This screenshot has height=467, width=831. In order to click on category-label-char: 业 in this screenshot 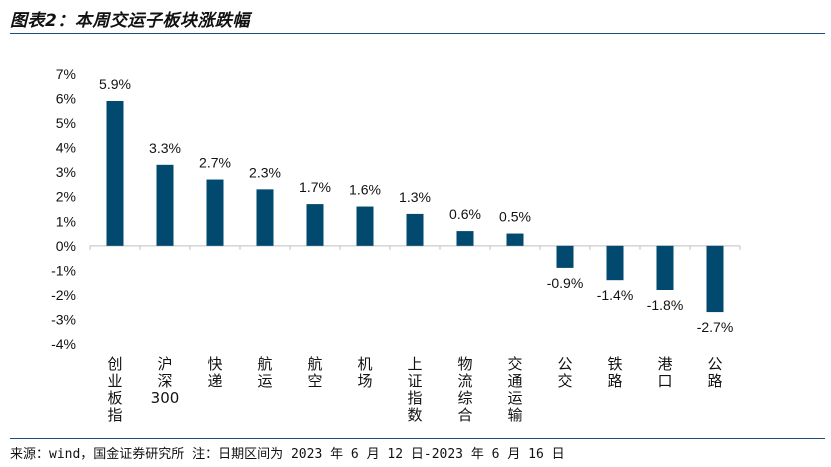, I will do `click(114, 381)`.